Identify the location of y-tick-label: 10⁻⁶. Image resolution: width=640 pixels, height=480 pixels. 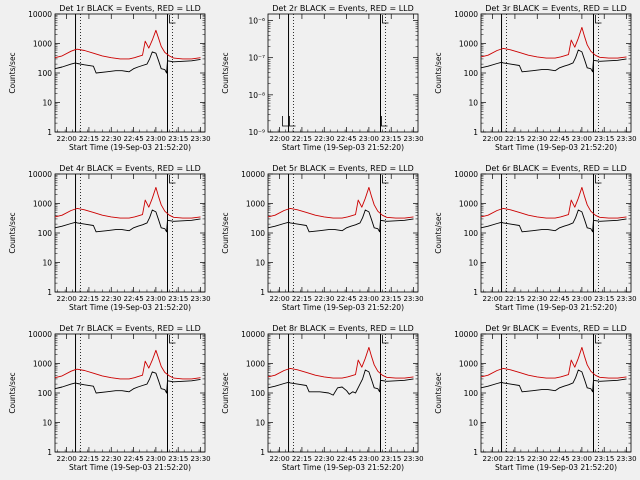
(256, 21).